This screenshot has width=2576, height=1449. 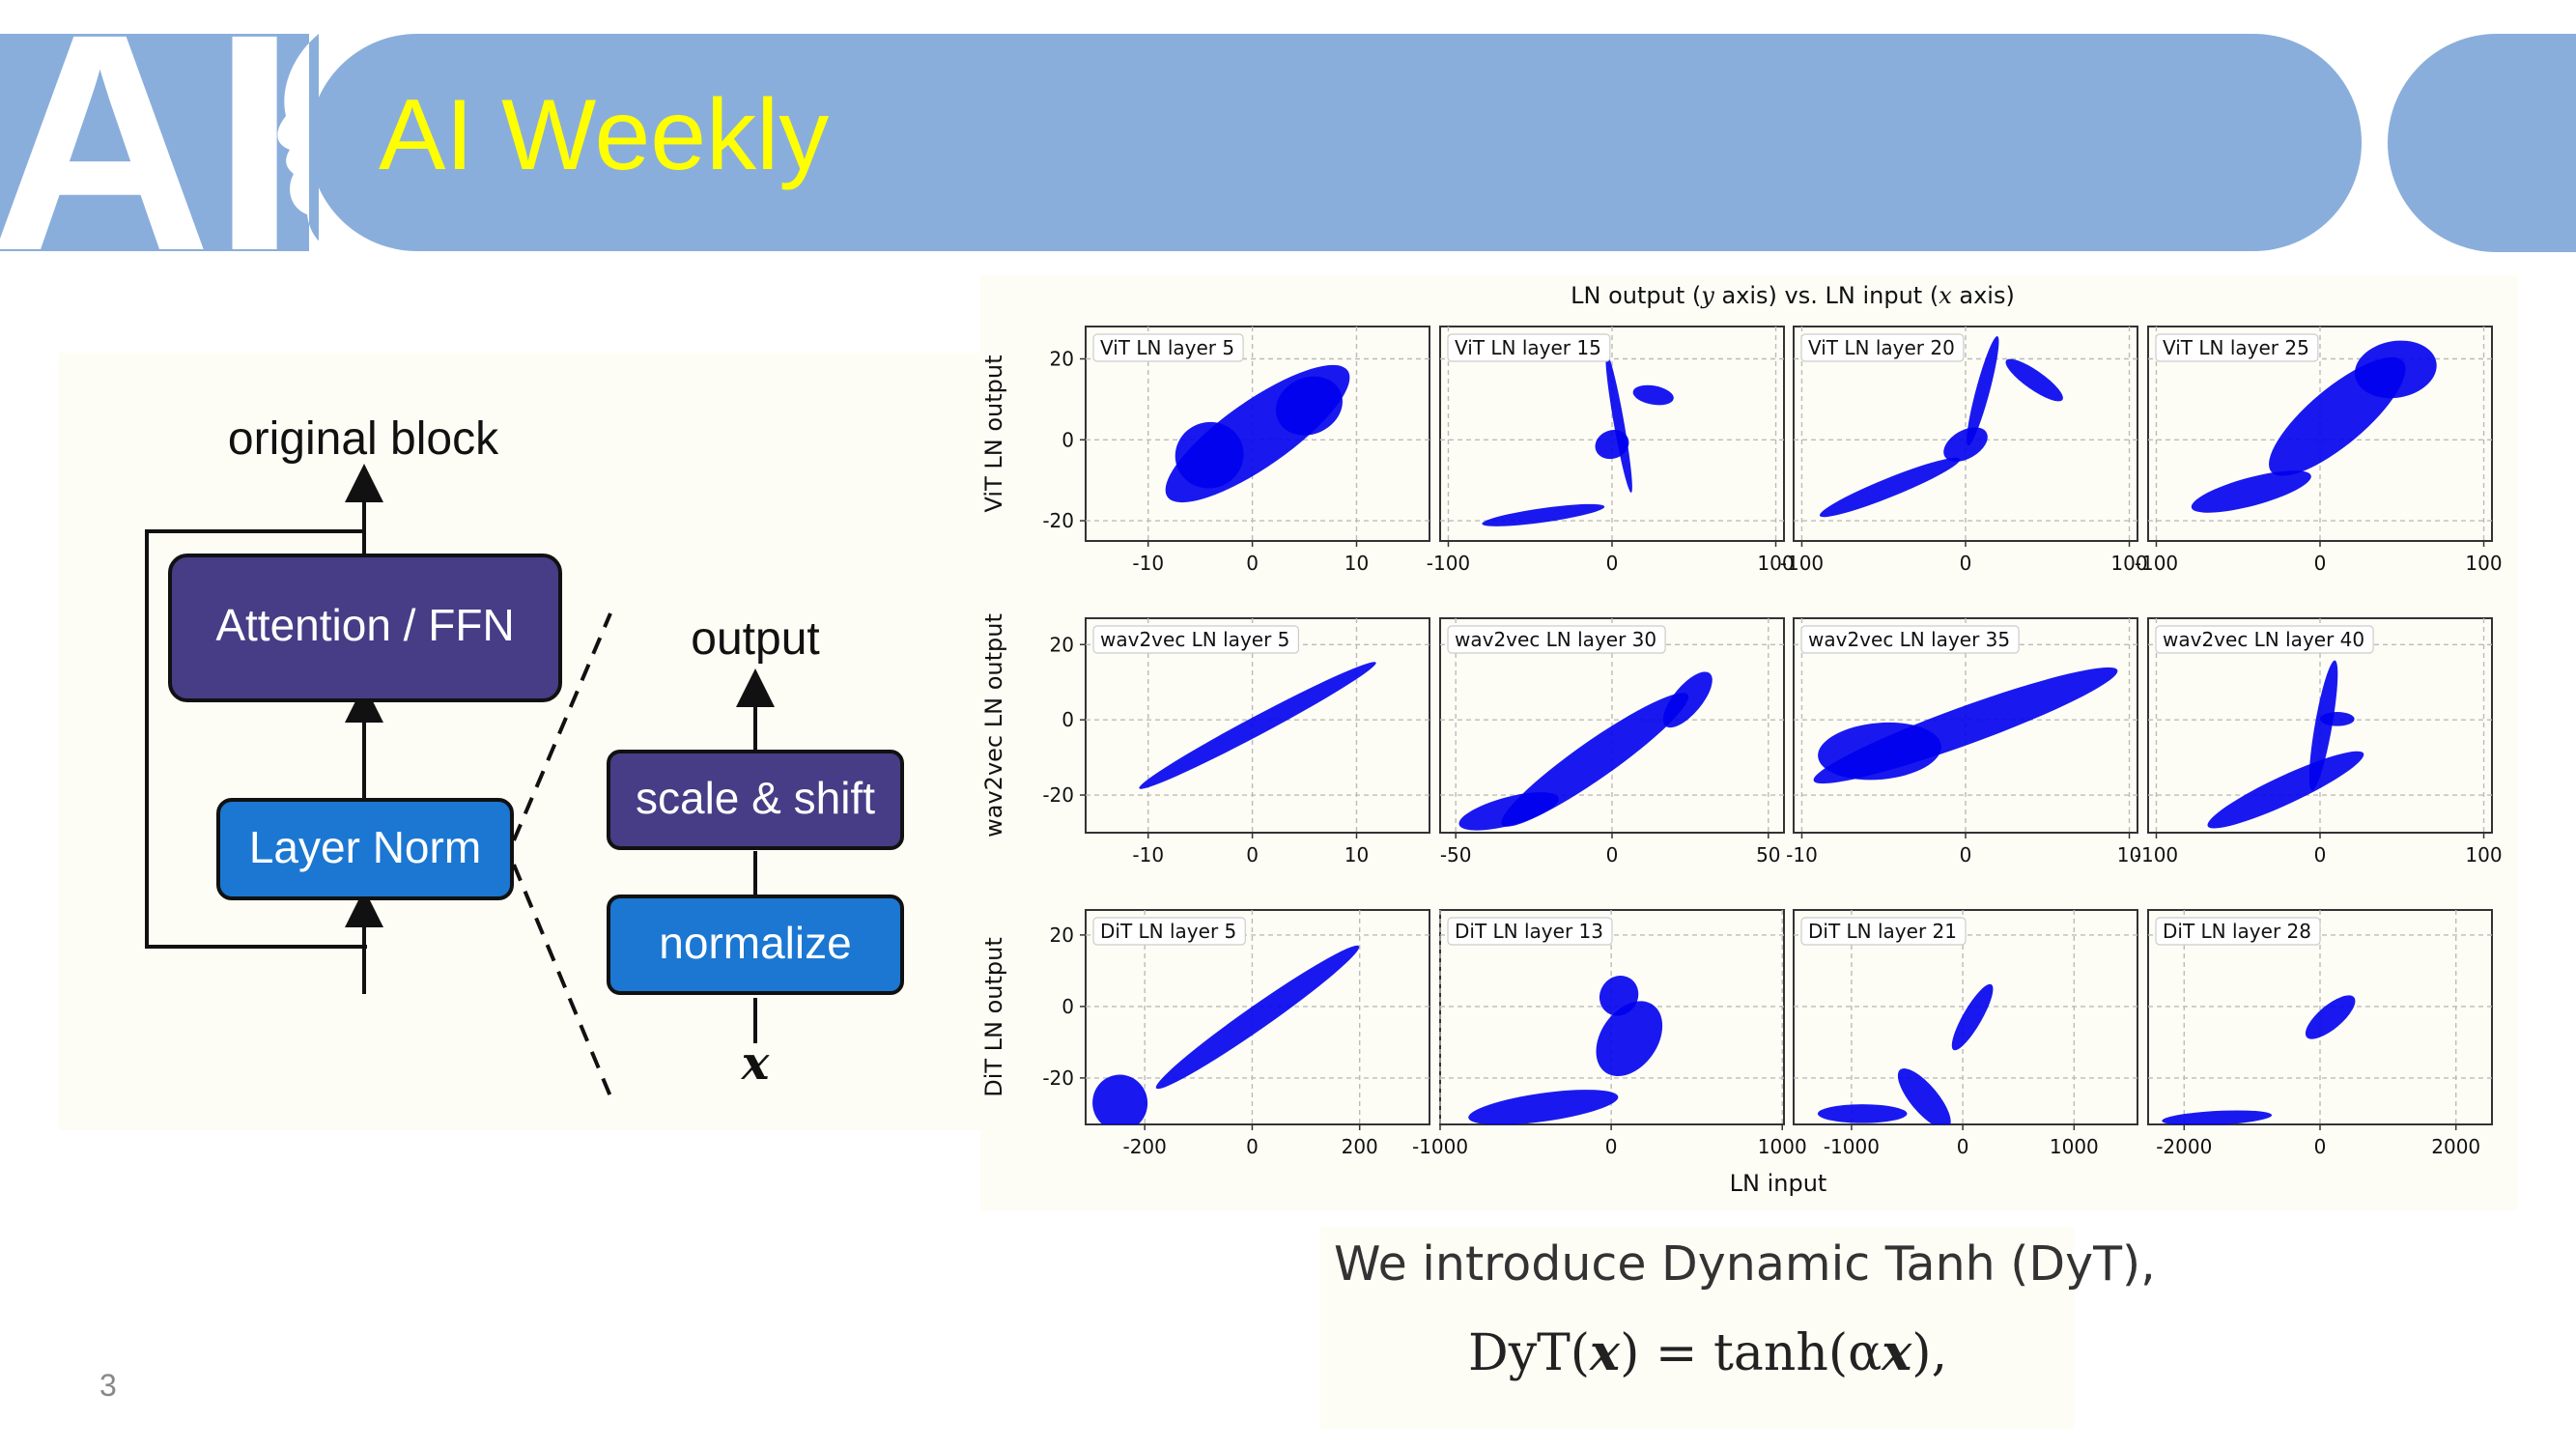 I want to click on panel-title: ViT LN layer 15, so click(x=1528, y=347).